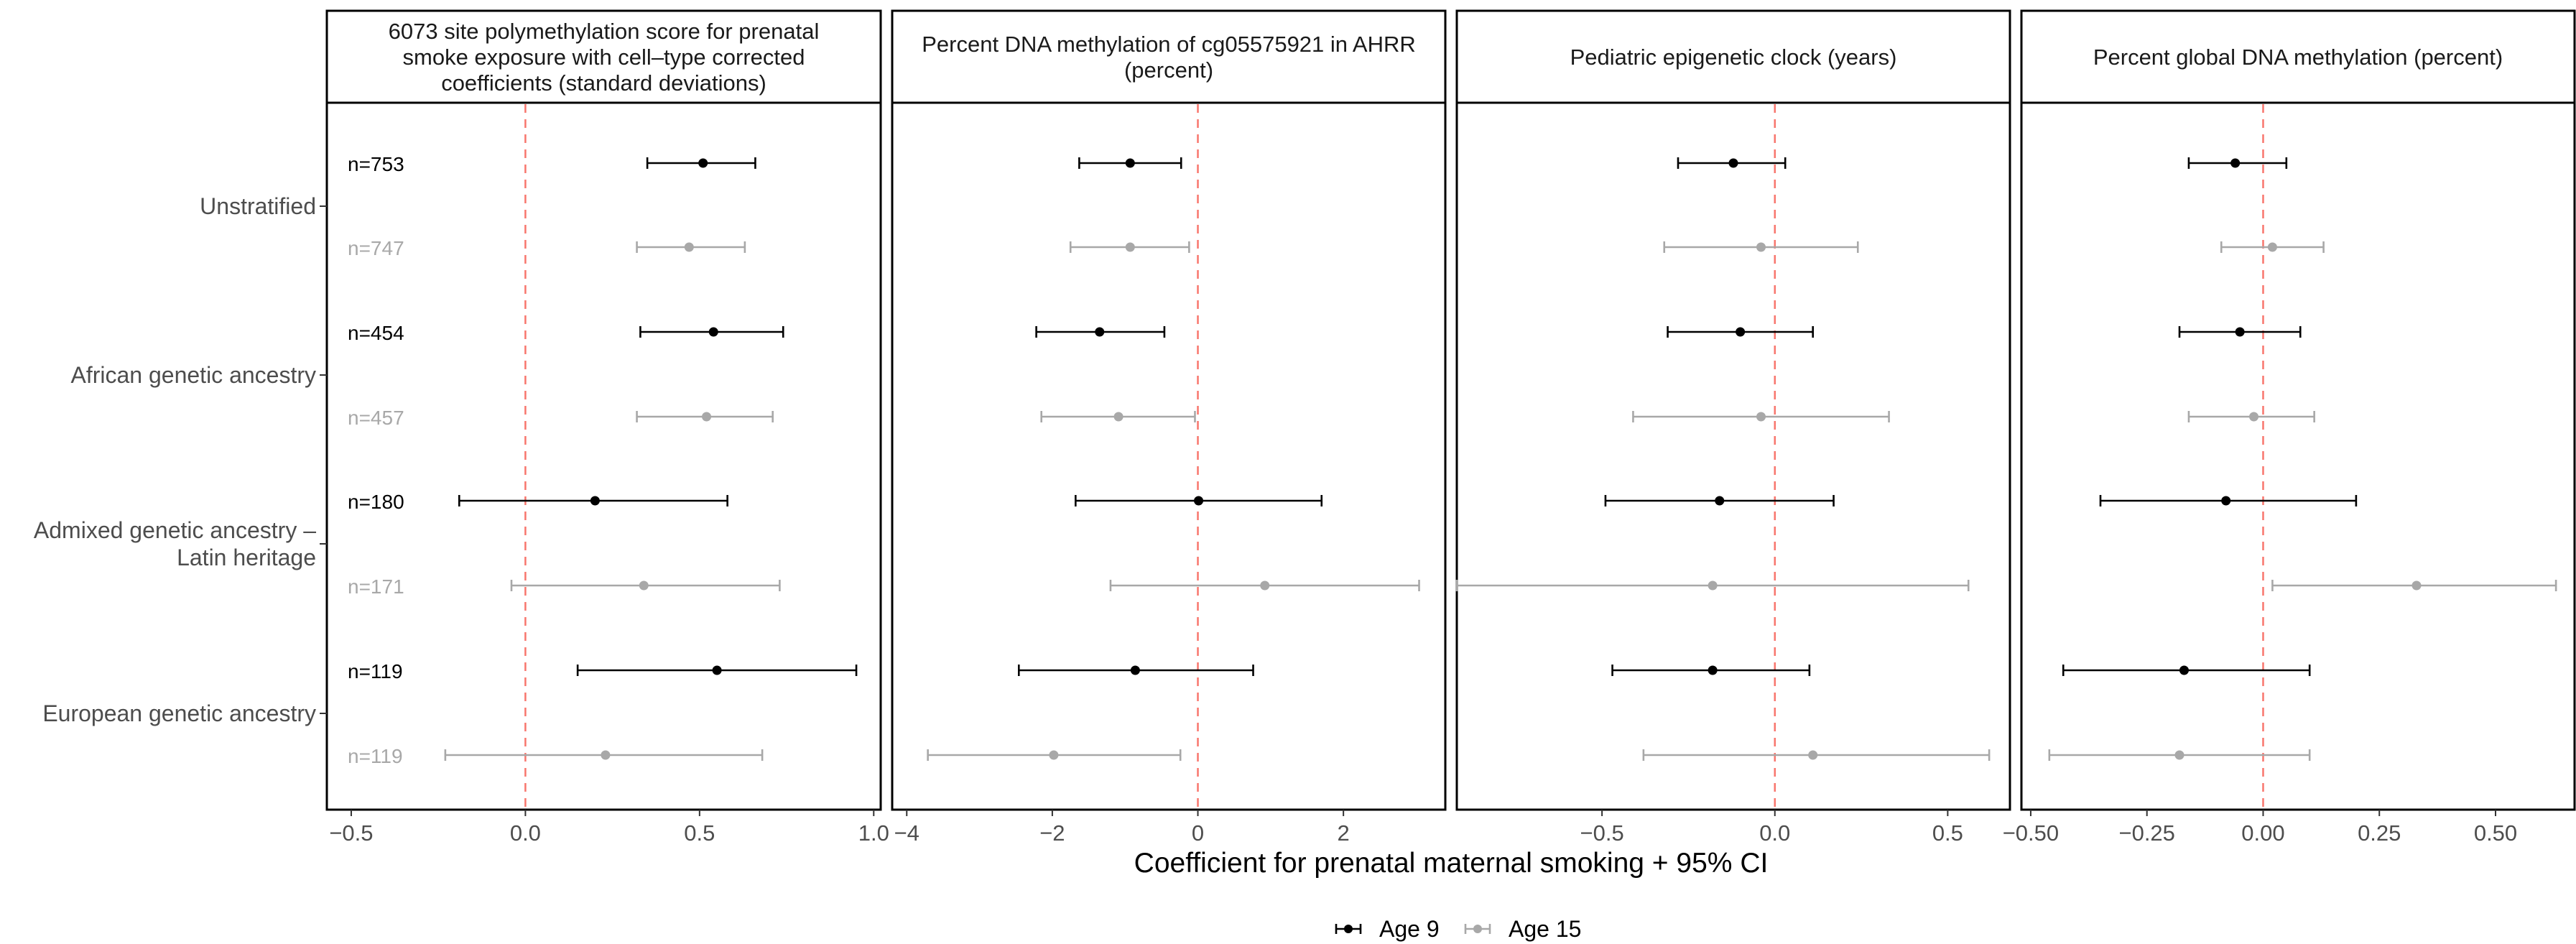  I want to click on panel-title: Pediatric epigenetic clock (years), so click(1733, 57).